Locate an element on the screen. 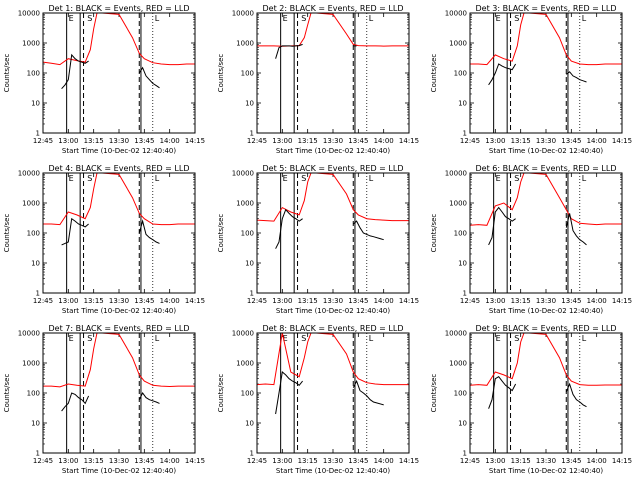  panel-title: Det 6: BLACK = Events, RED = LLD is located at coordinates (546, 168).